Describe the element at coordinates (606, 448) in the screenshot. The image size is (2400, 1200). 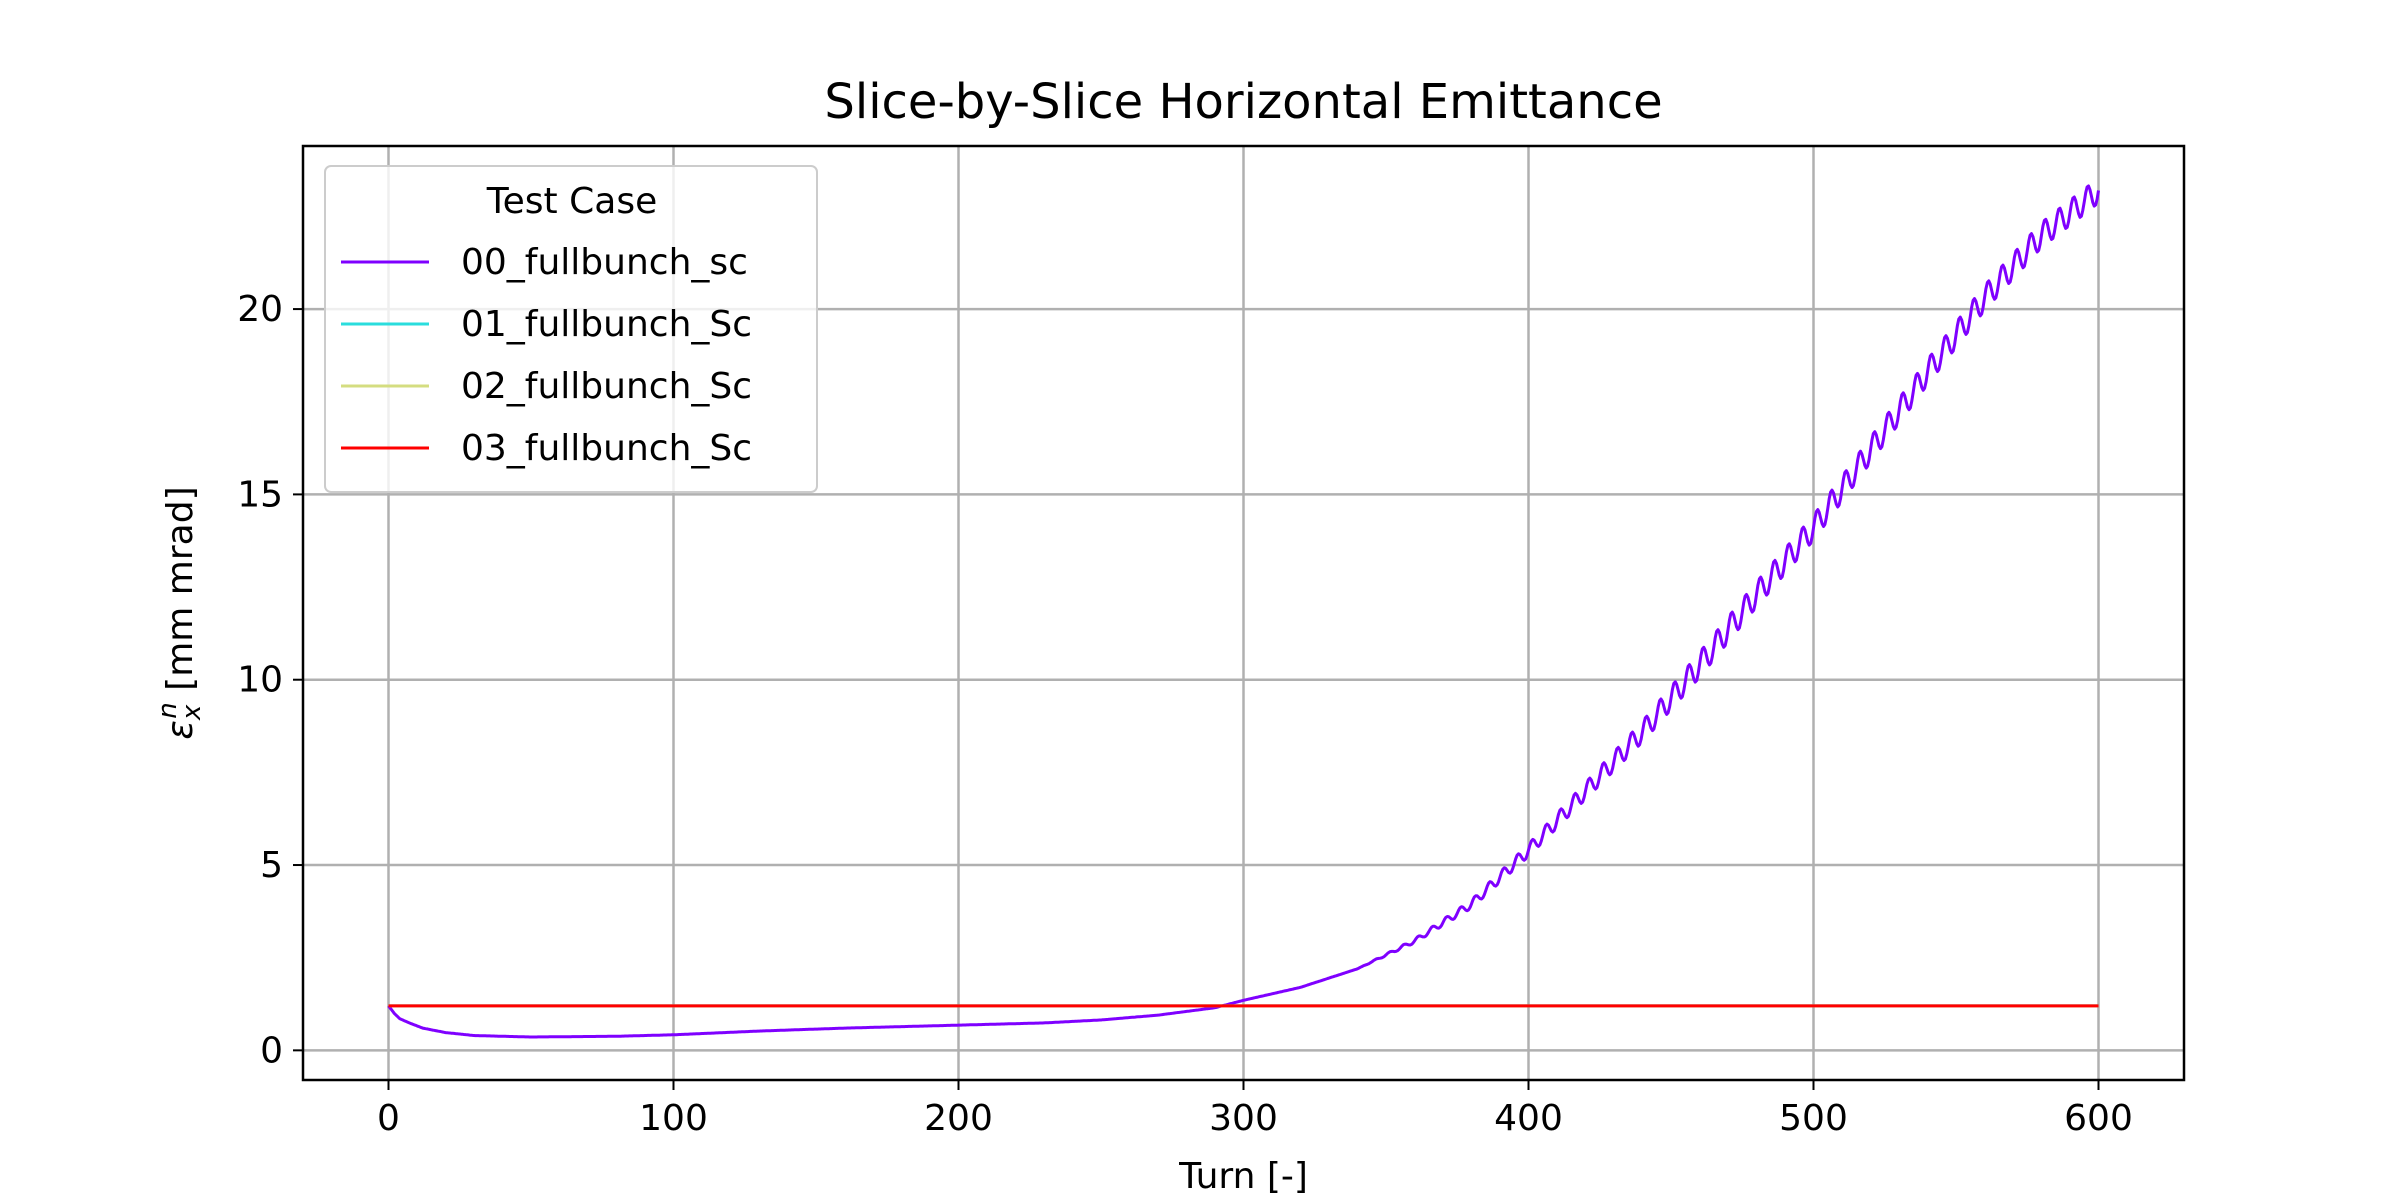
I see `legend-label-3: 03_fullbunch_Sc` at that location.